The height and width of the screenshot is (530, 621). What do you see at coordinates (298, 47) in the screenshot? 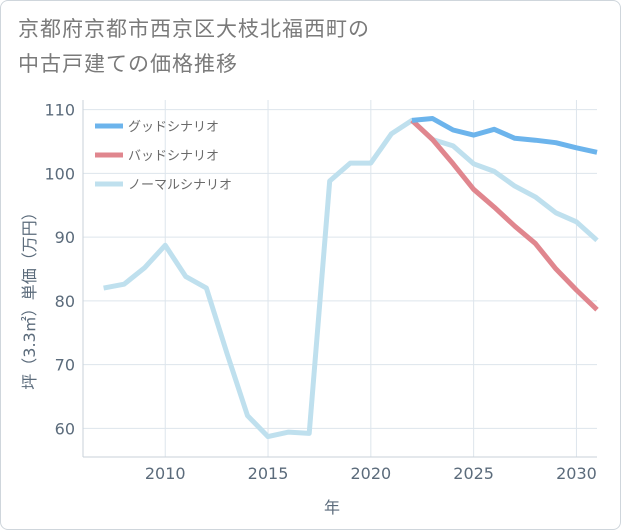
I see `chart-title: 京都府京都市西京区大枝北福西町の 中古戸建ての価格推移` at bounding box center [298, 47].